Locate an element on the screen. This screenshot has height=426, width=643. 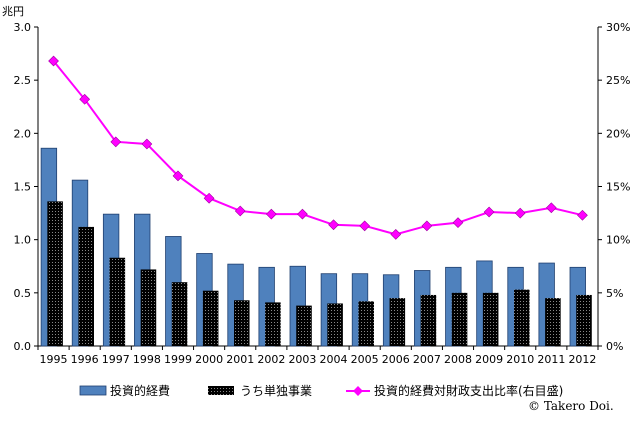
x-tick-label: 1995 is located at coordinates (54, 359).